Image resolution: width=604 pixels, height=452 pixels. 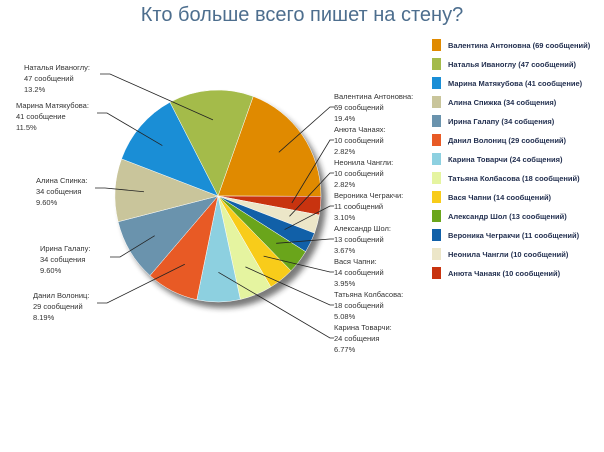 What do you see at coordinates (26, 127) in the screenshot?
I see `slice-label-percent-text: 11.5%` at bounding box center [26, 127].